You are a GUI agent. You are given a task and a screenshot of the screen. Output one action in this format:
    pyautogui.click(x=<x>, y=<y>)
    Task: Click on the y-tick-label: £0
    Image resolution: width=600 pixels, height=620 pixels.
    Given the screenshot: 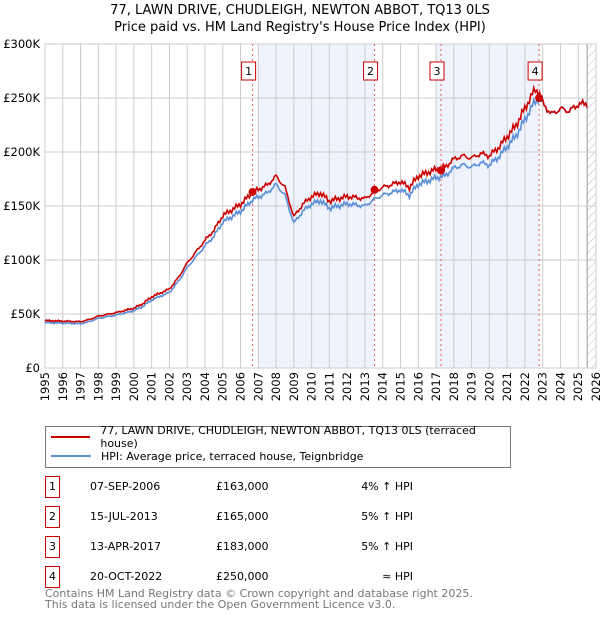 What is the action you would take?
    pyautogui.click(x=32, y=368)
    